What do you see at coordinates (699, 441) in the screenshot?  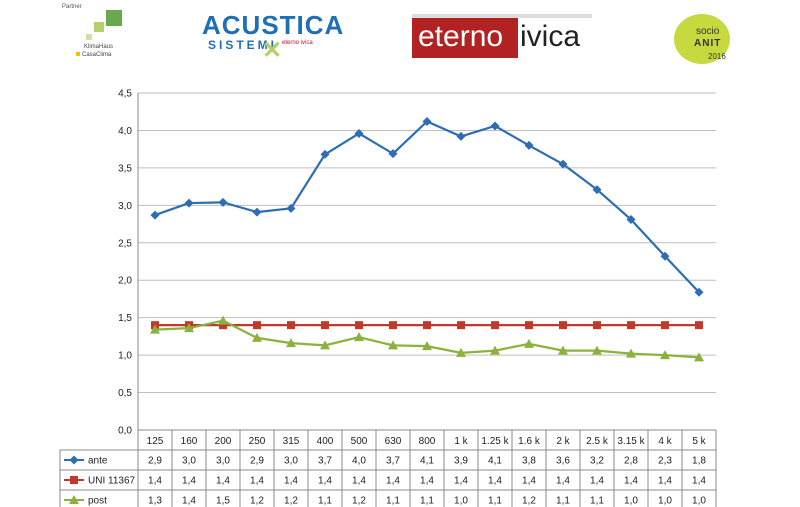 I see `x-tick-label: 5 k` at bounding box center [699, 441].